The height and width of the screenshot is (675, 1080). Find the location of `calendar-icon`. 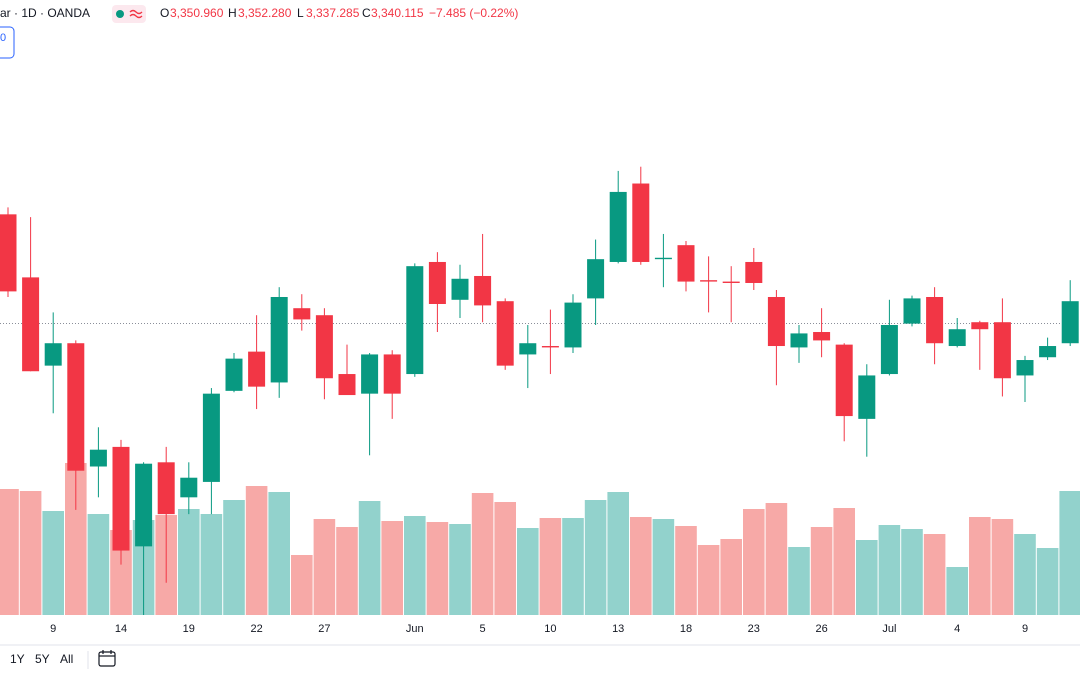

calendar-icon is located at coordinates (107, 658).